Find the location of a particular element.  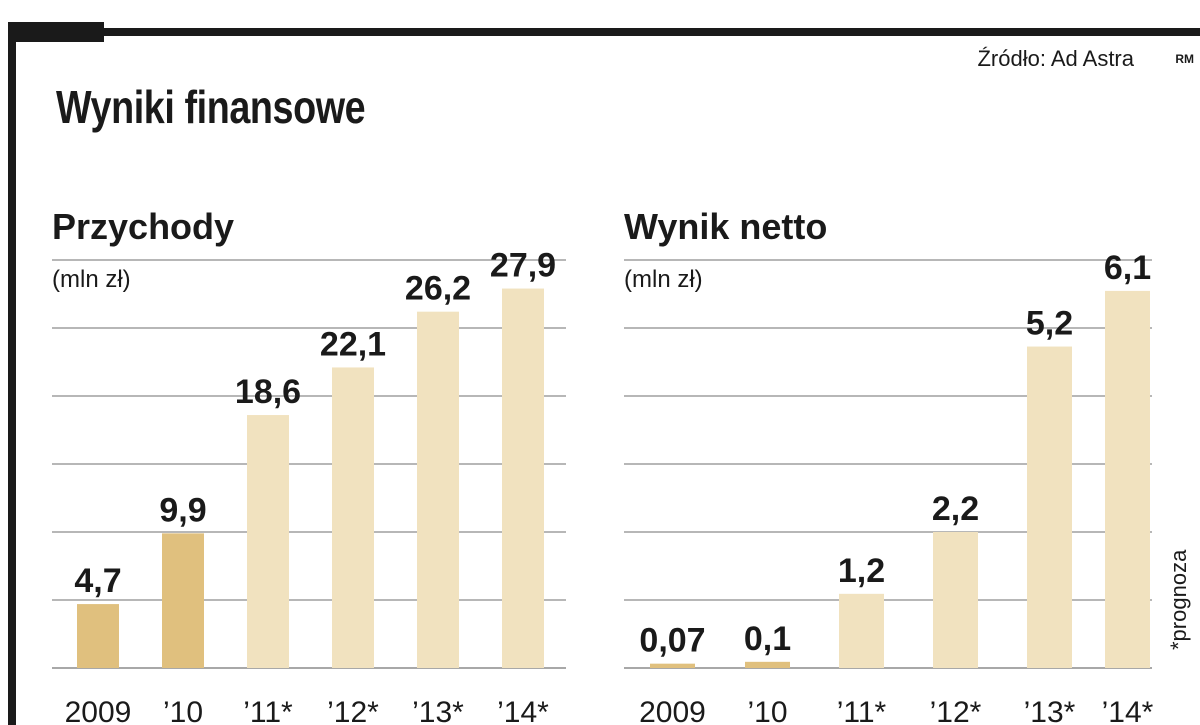

value-label-revenue: 18,6 is located at coordinates (268, 392).